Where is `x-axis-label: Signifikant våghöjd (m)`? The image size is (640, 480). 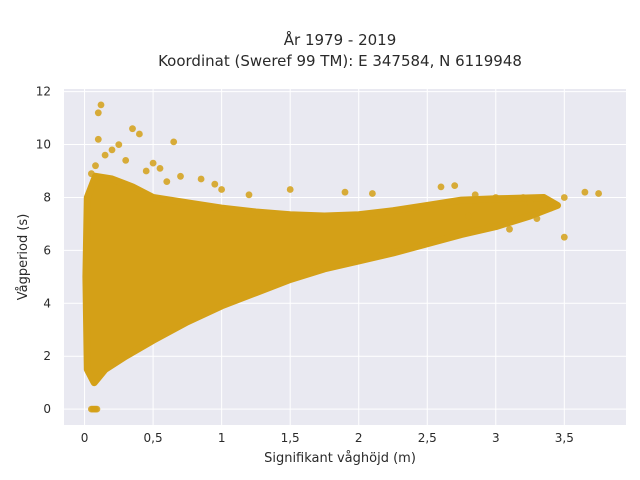 x-axis-label: Signifikant våghöjd (m) is located at coordinates (340, 458).